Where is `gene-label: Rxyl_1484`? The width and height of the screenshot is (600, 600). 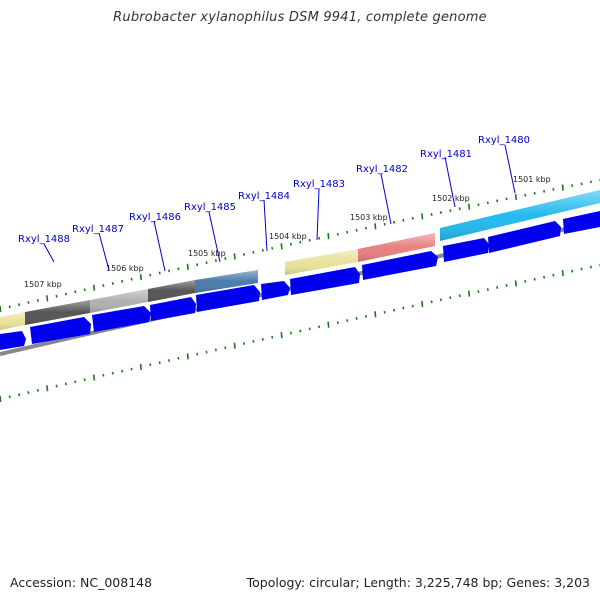 gene-label: Rxyl_1484 is located at coordinates (264, 196).